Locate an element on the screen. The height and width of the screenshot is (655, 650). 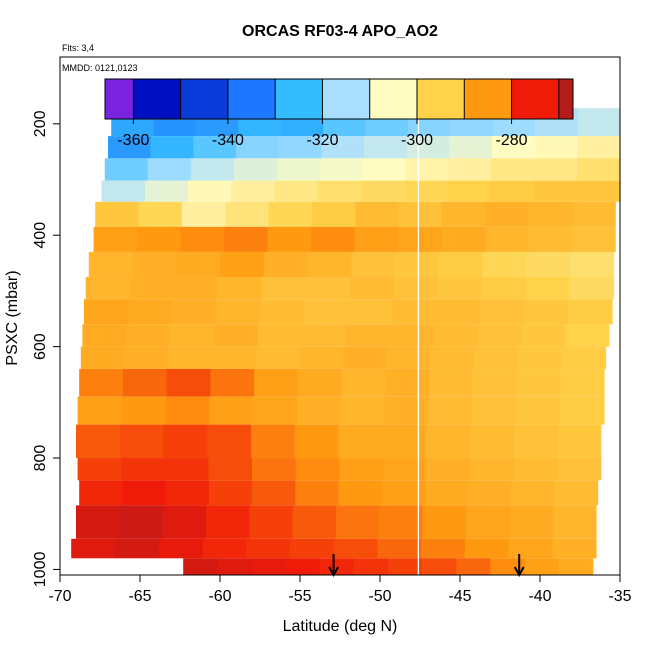
y-axis-label: PSXC (mbar) is located at coordinates (12, 317).